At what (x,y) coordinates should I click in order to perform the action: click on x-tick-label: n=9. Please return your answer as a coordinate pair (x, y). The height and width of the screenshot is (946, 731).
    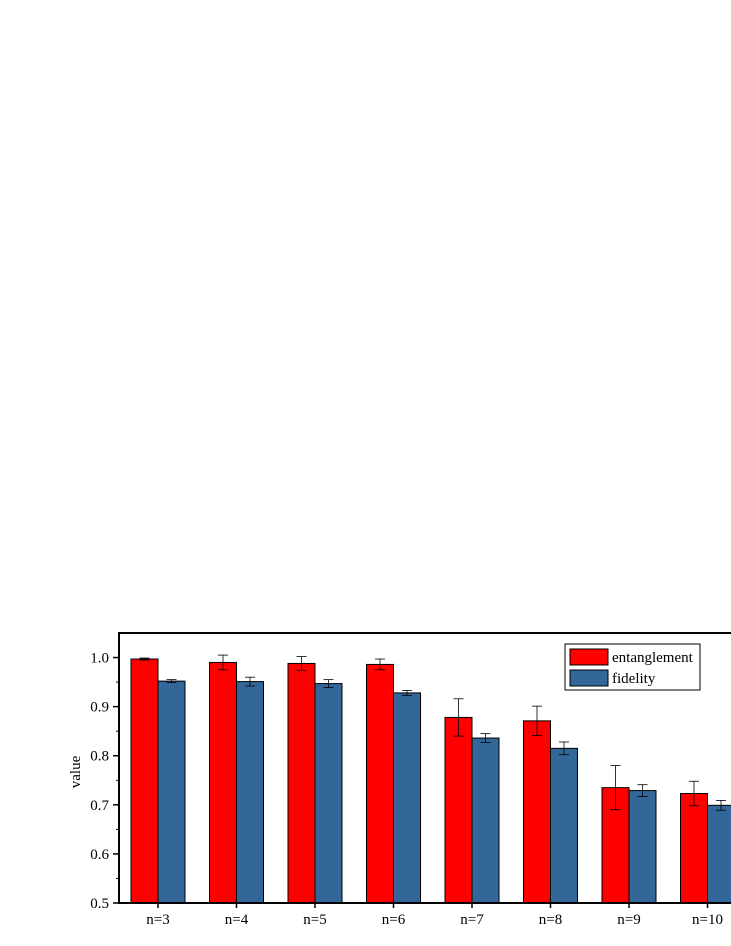
    Looking at the image, I should click on (628, 920).